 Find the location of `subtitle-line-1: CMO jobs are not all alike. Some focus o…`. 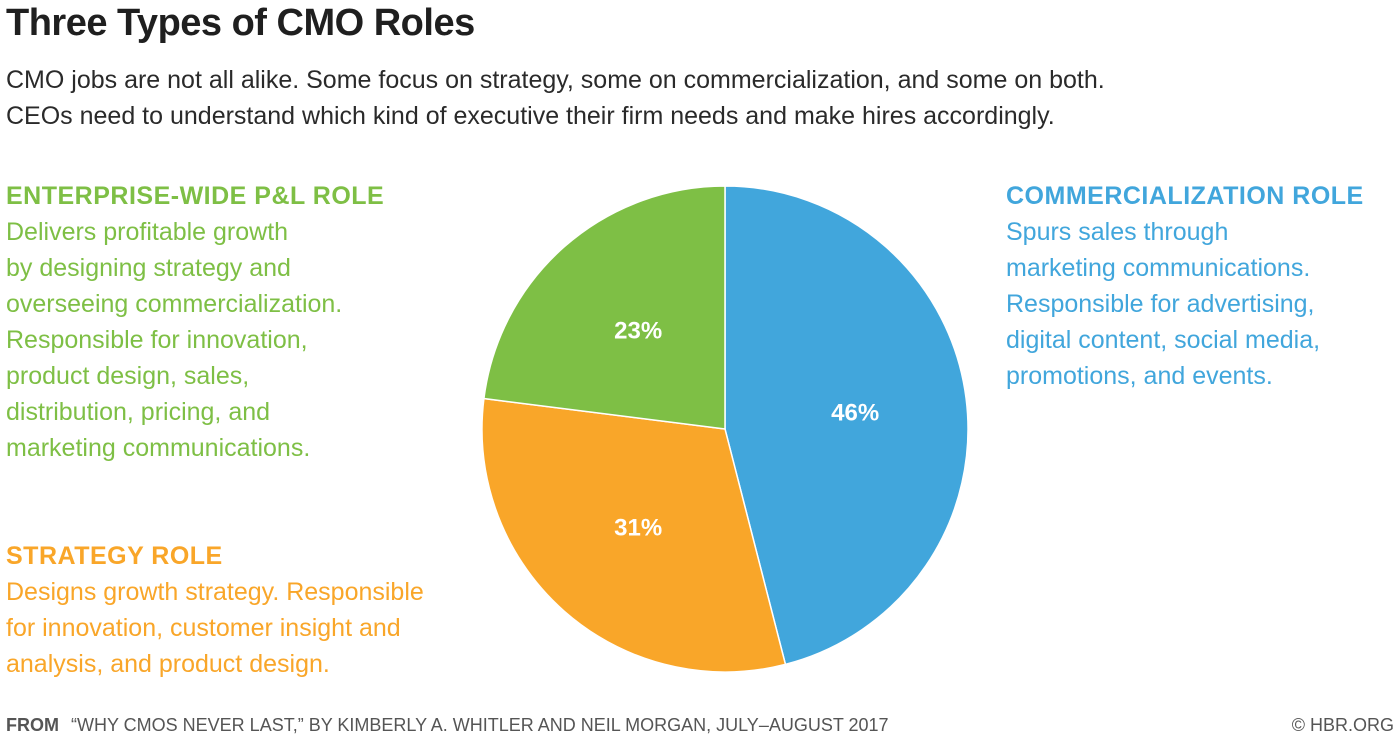

subtitle-line-1: CMO jobs are not all alike. Some focus o… is located at coordinates (555, 80).